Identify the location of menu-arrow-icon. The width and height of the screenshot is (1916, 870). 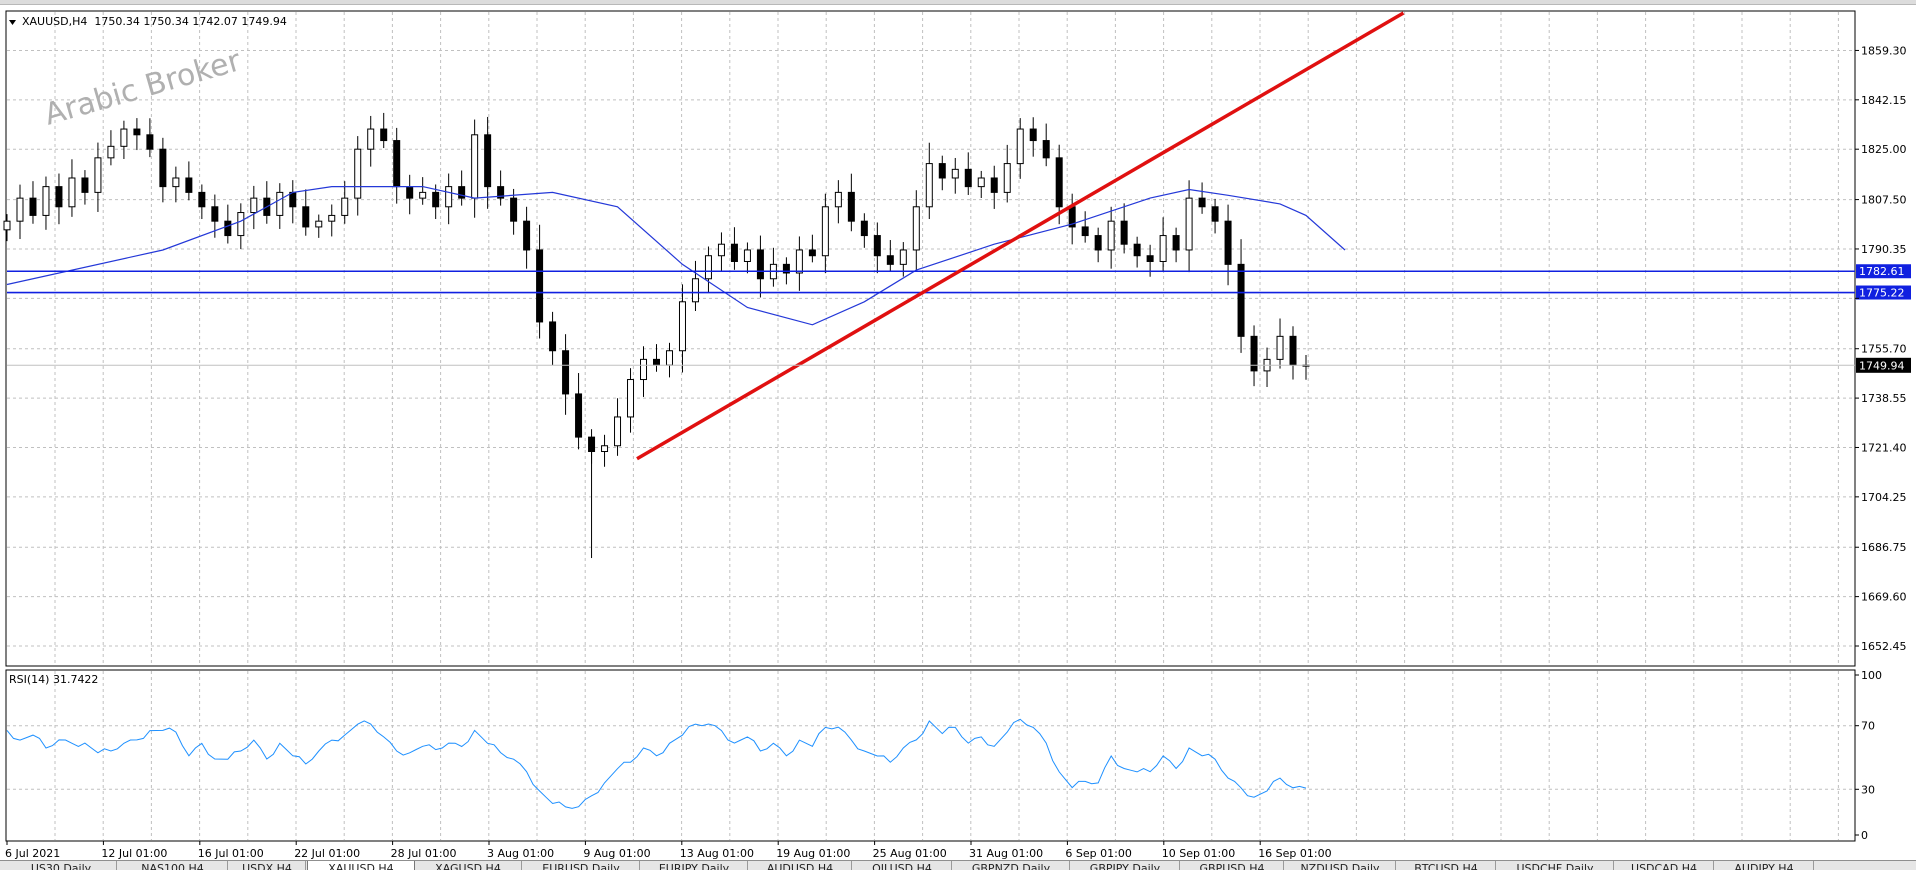
(12, 22).